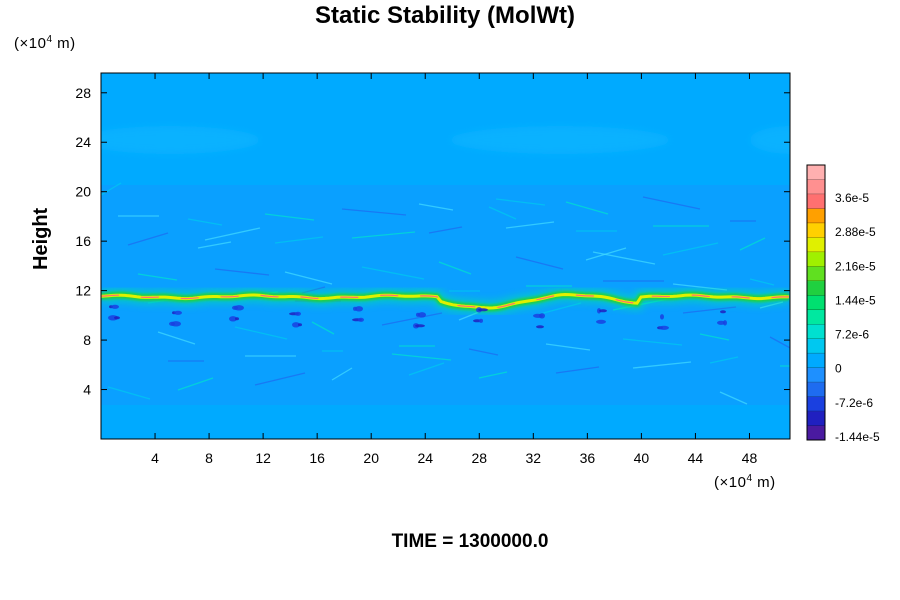 This screenshot has height=600, width=900. Describe the element at coordinates (852, 335) in the screenshot. I see `colorbar-label: 7.2e-6` at that location.